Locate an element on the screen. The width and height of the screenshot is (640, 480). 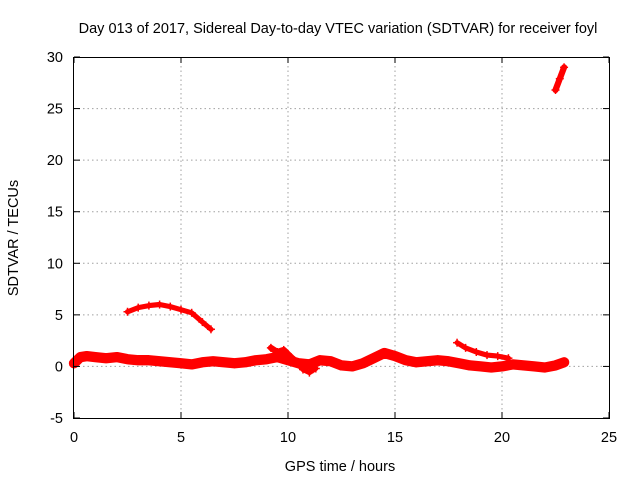
y-tick-label: 5 is located at coordinates (59, 316).